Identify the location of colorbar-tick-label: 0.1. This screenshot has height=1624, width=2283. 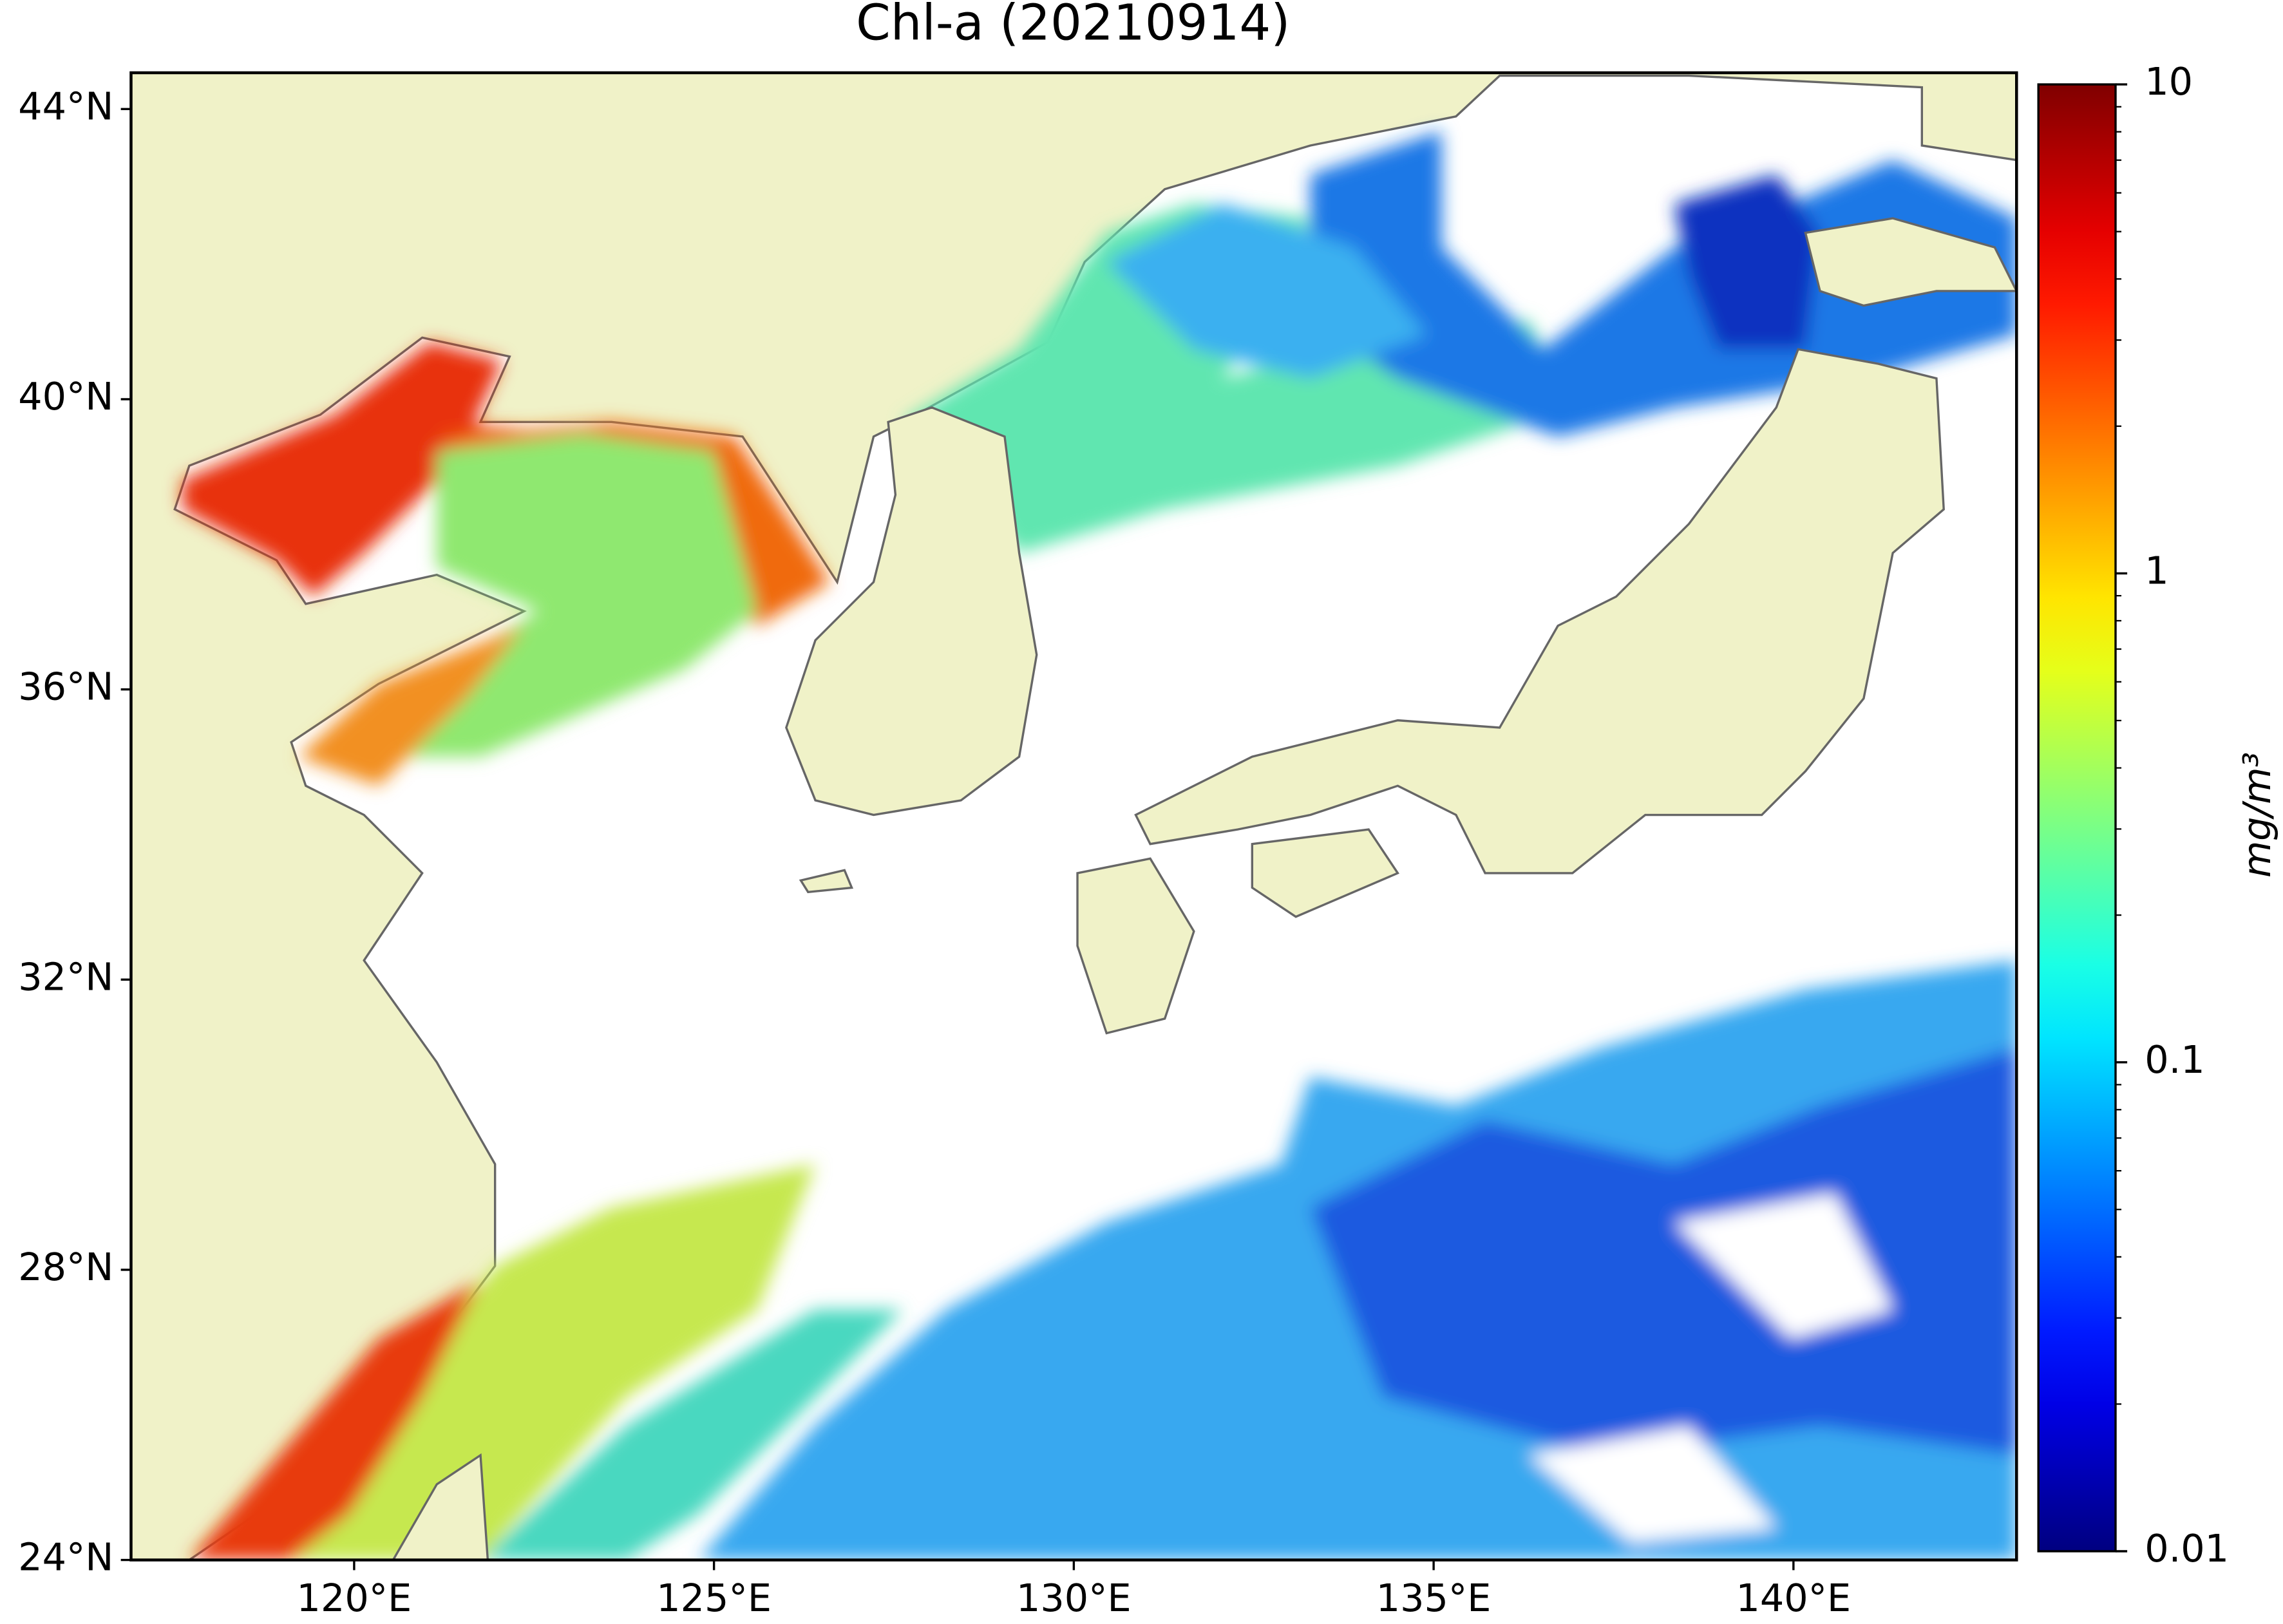
(2174, 1059).